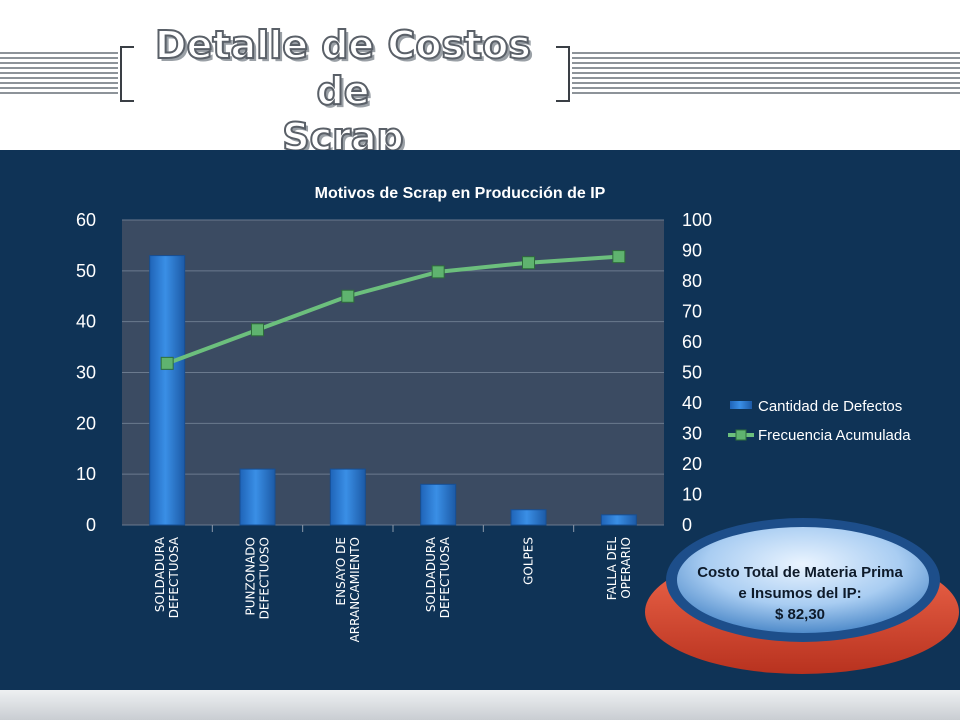 The image size is (960, 720). Describe the element at coordinates (480, 705) in the screenshot. I see `slide-footer-bar` at that location.